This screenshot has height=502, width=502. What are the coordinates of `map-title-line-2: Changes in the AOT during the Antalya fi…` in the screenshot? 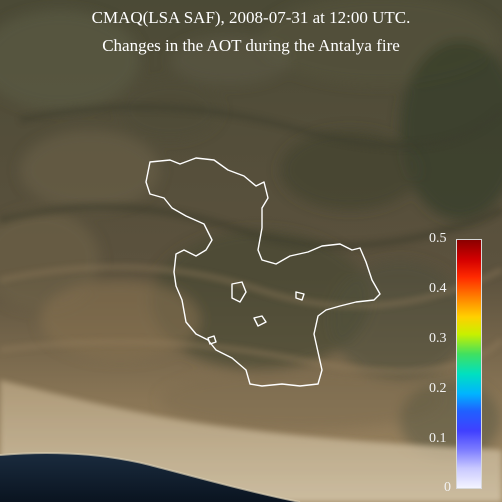 It's located at (251, 45).